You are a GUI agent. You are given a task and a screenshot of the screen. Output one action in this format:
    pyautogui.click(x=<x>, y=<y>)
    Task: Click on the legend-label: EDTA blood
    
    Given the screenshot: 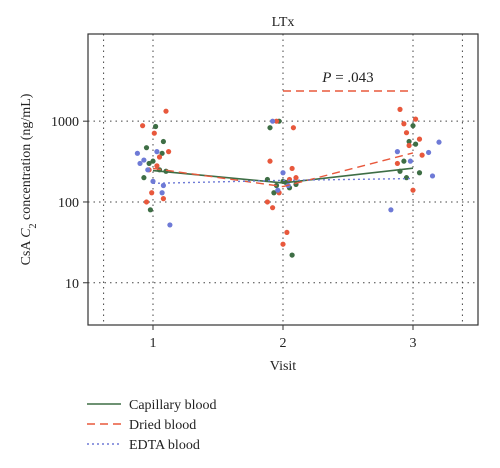 What is the action you would take?
    pyautogui.click(x=164, y=445)
    